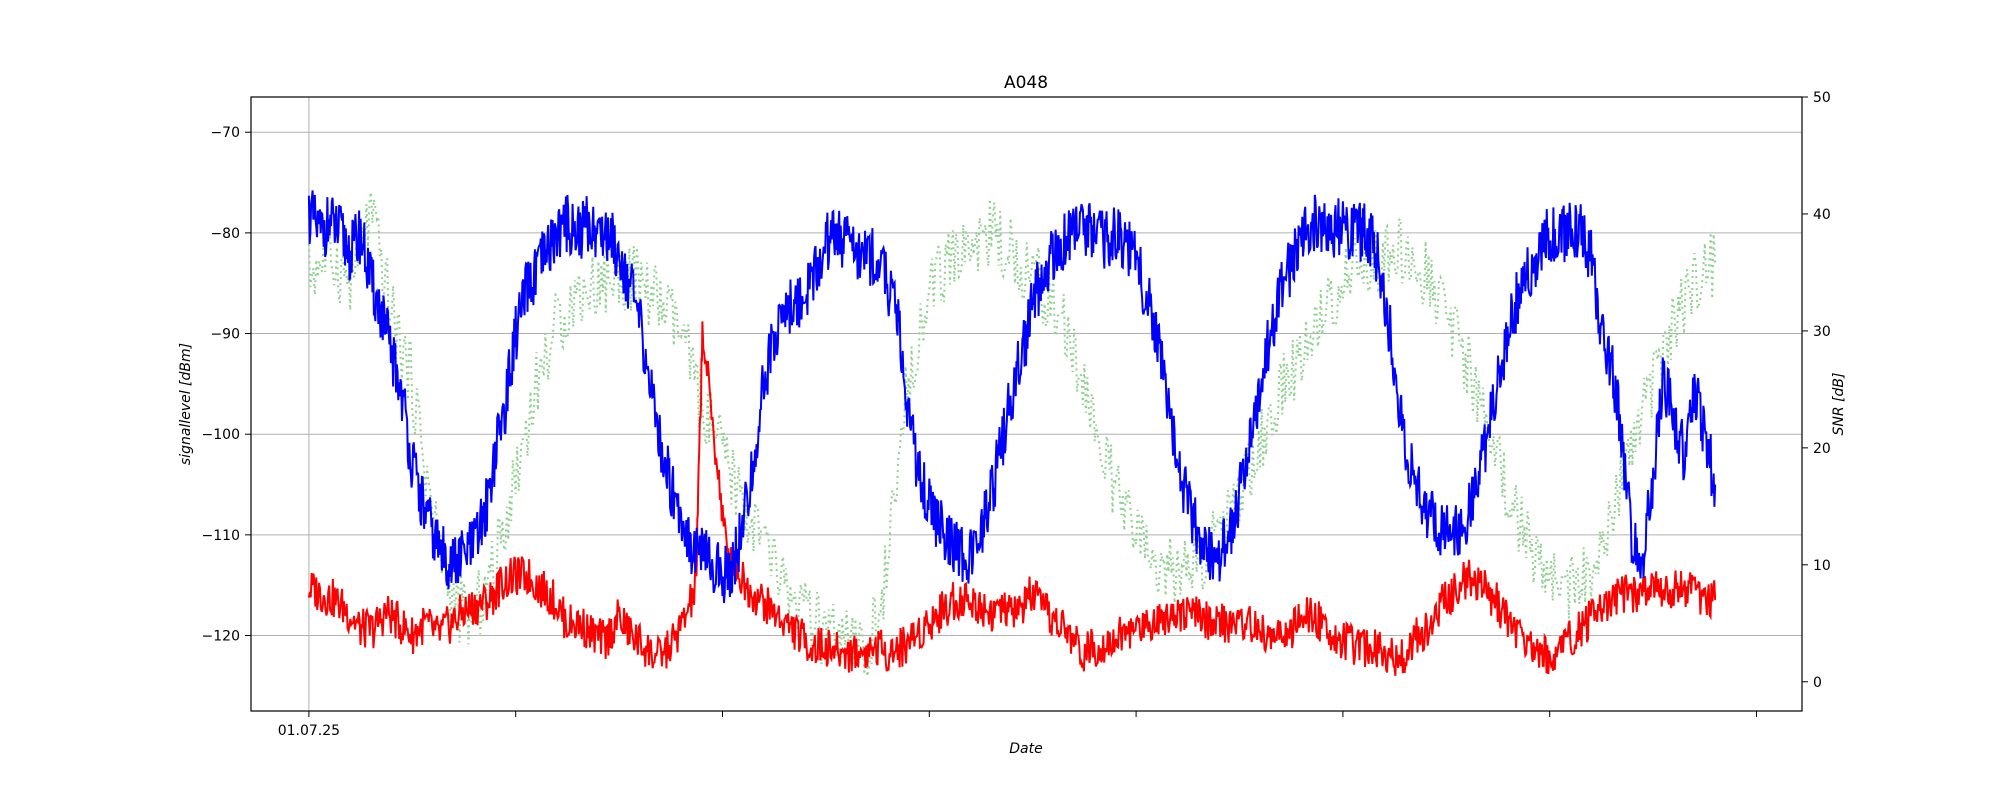 The width and height of the screenshot is (2000, 800). I want to click on y2-axis-label: SNR [dB], so click(1839, 404).